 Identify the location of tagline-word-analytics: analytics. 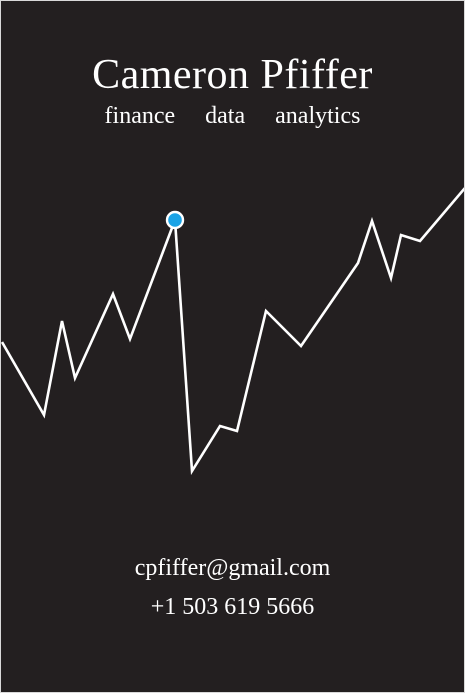
(318, 116).